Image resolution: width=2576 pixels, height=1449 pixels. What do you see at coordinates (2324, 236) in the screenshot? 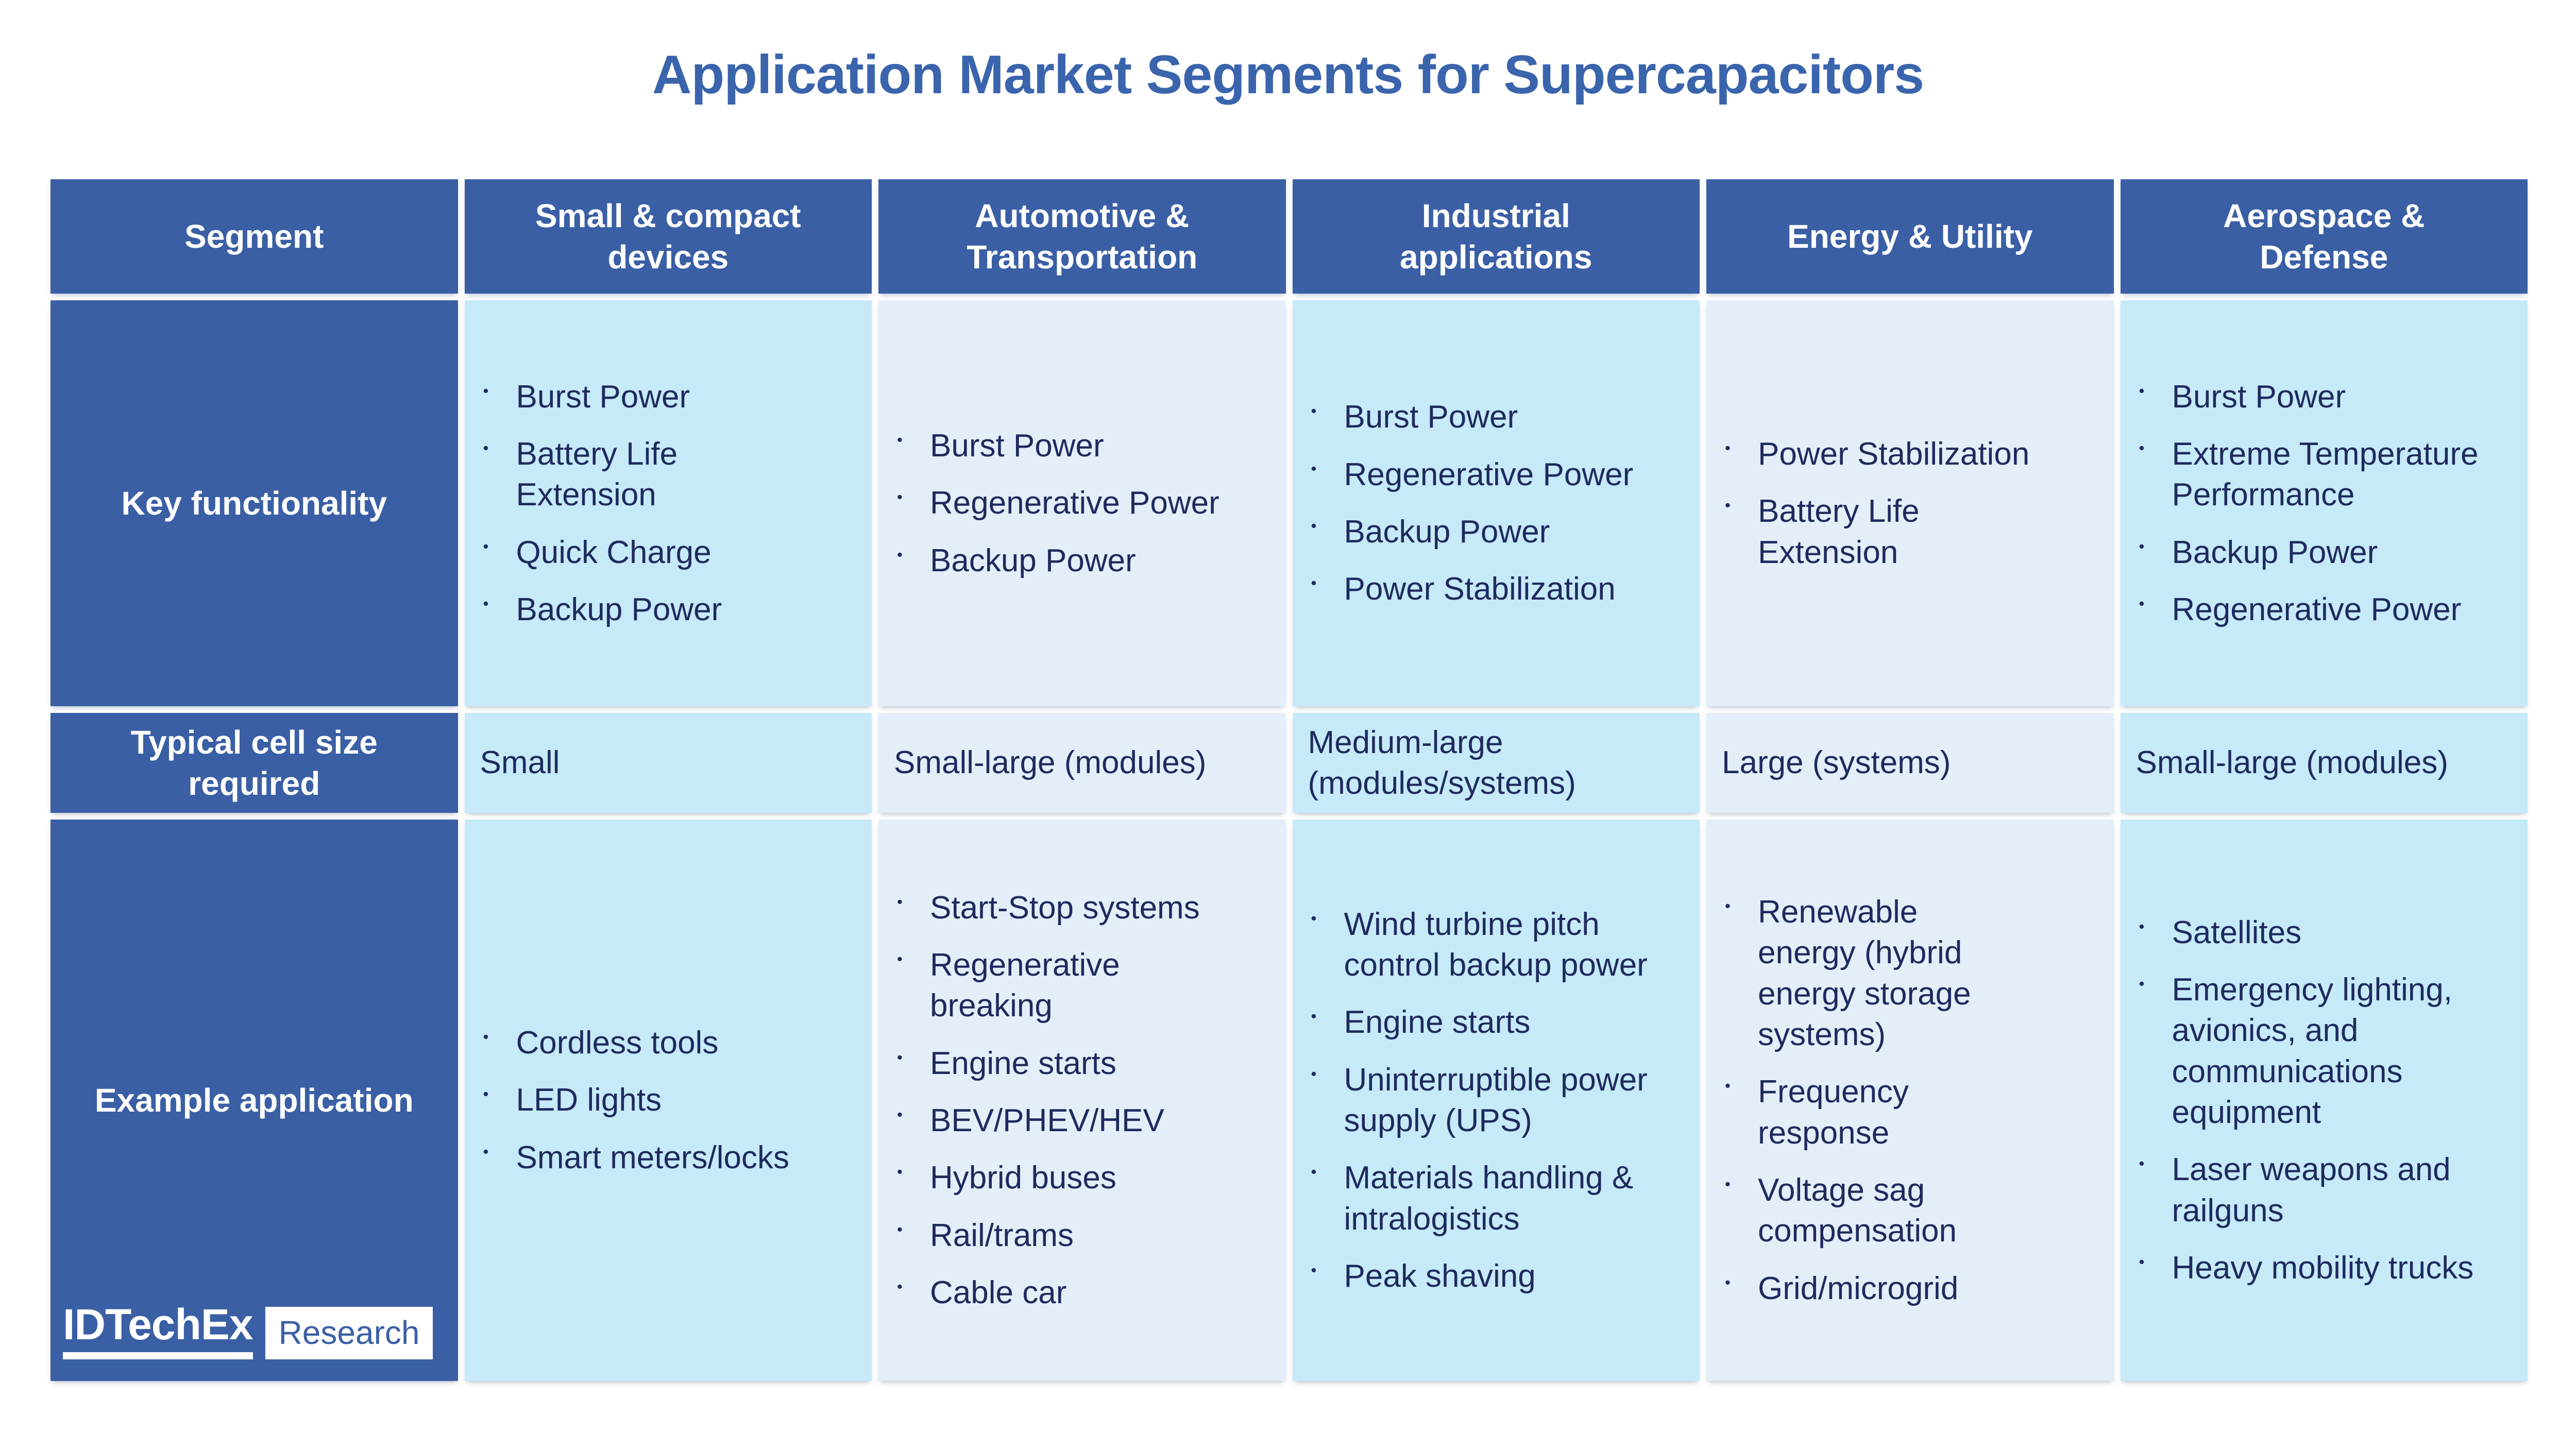
I see `header-aerospace-defense: Aerospace & Defense` at bounding box center [2324, 236].